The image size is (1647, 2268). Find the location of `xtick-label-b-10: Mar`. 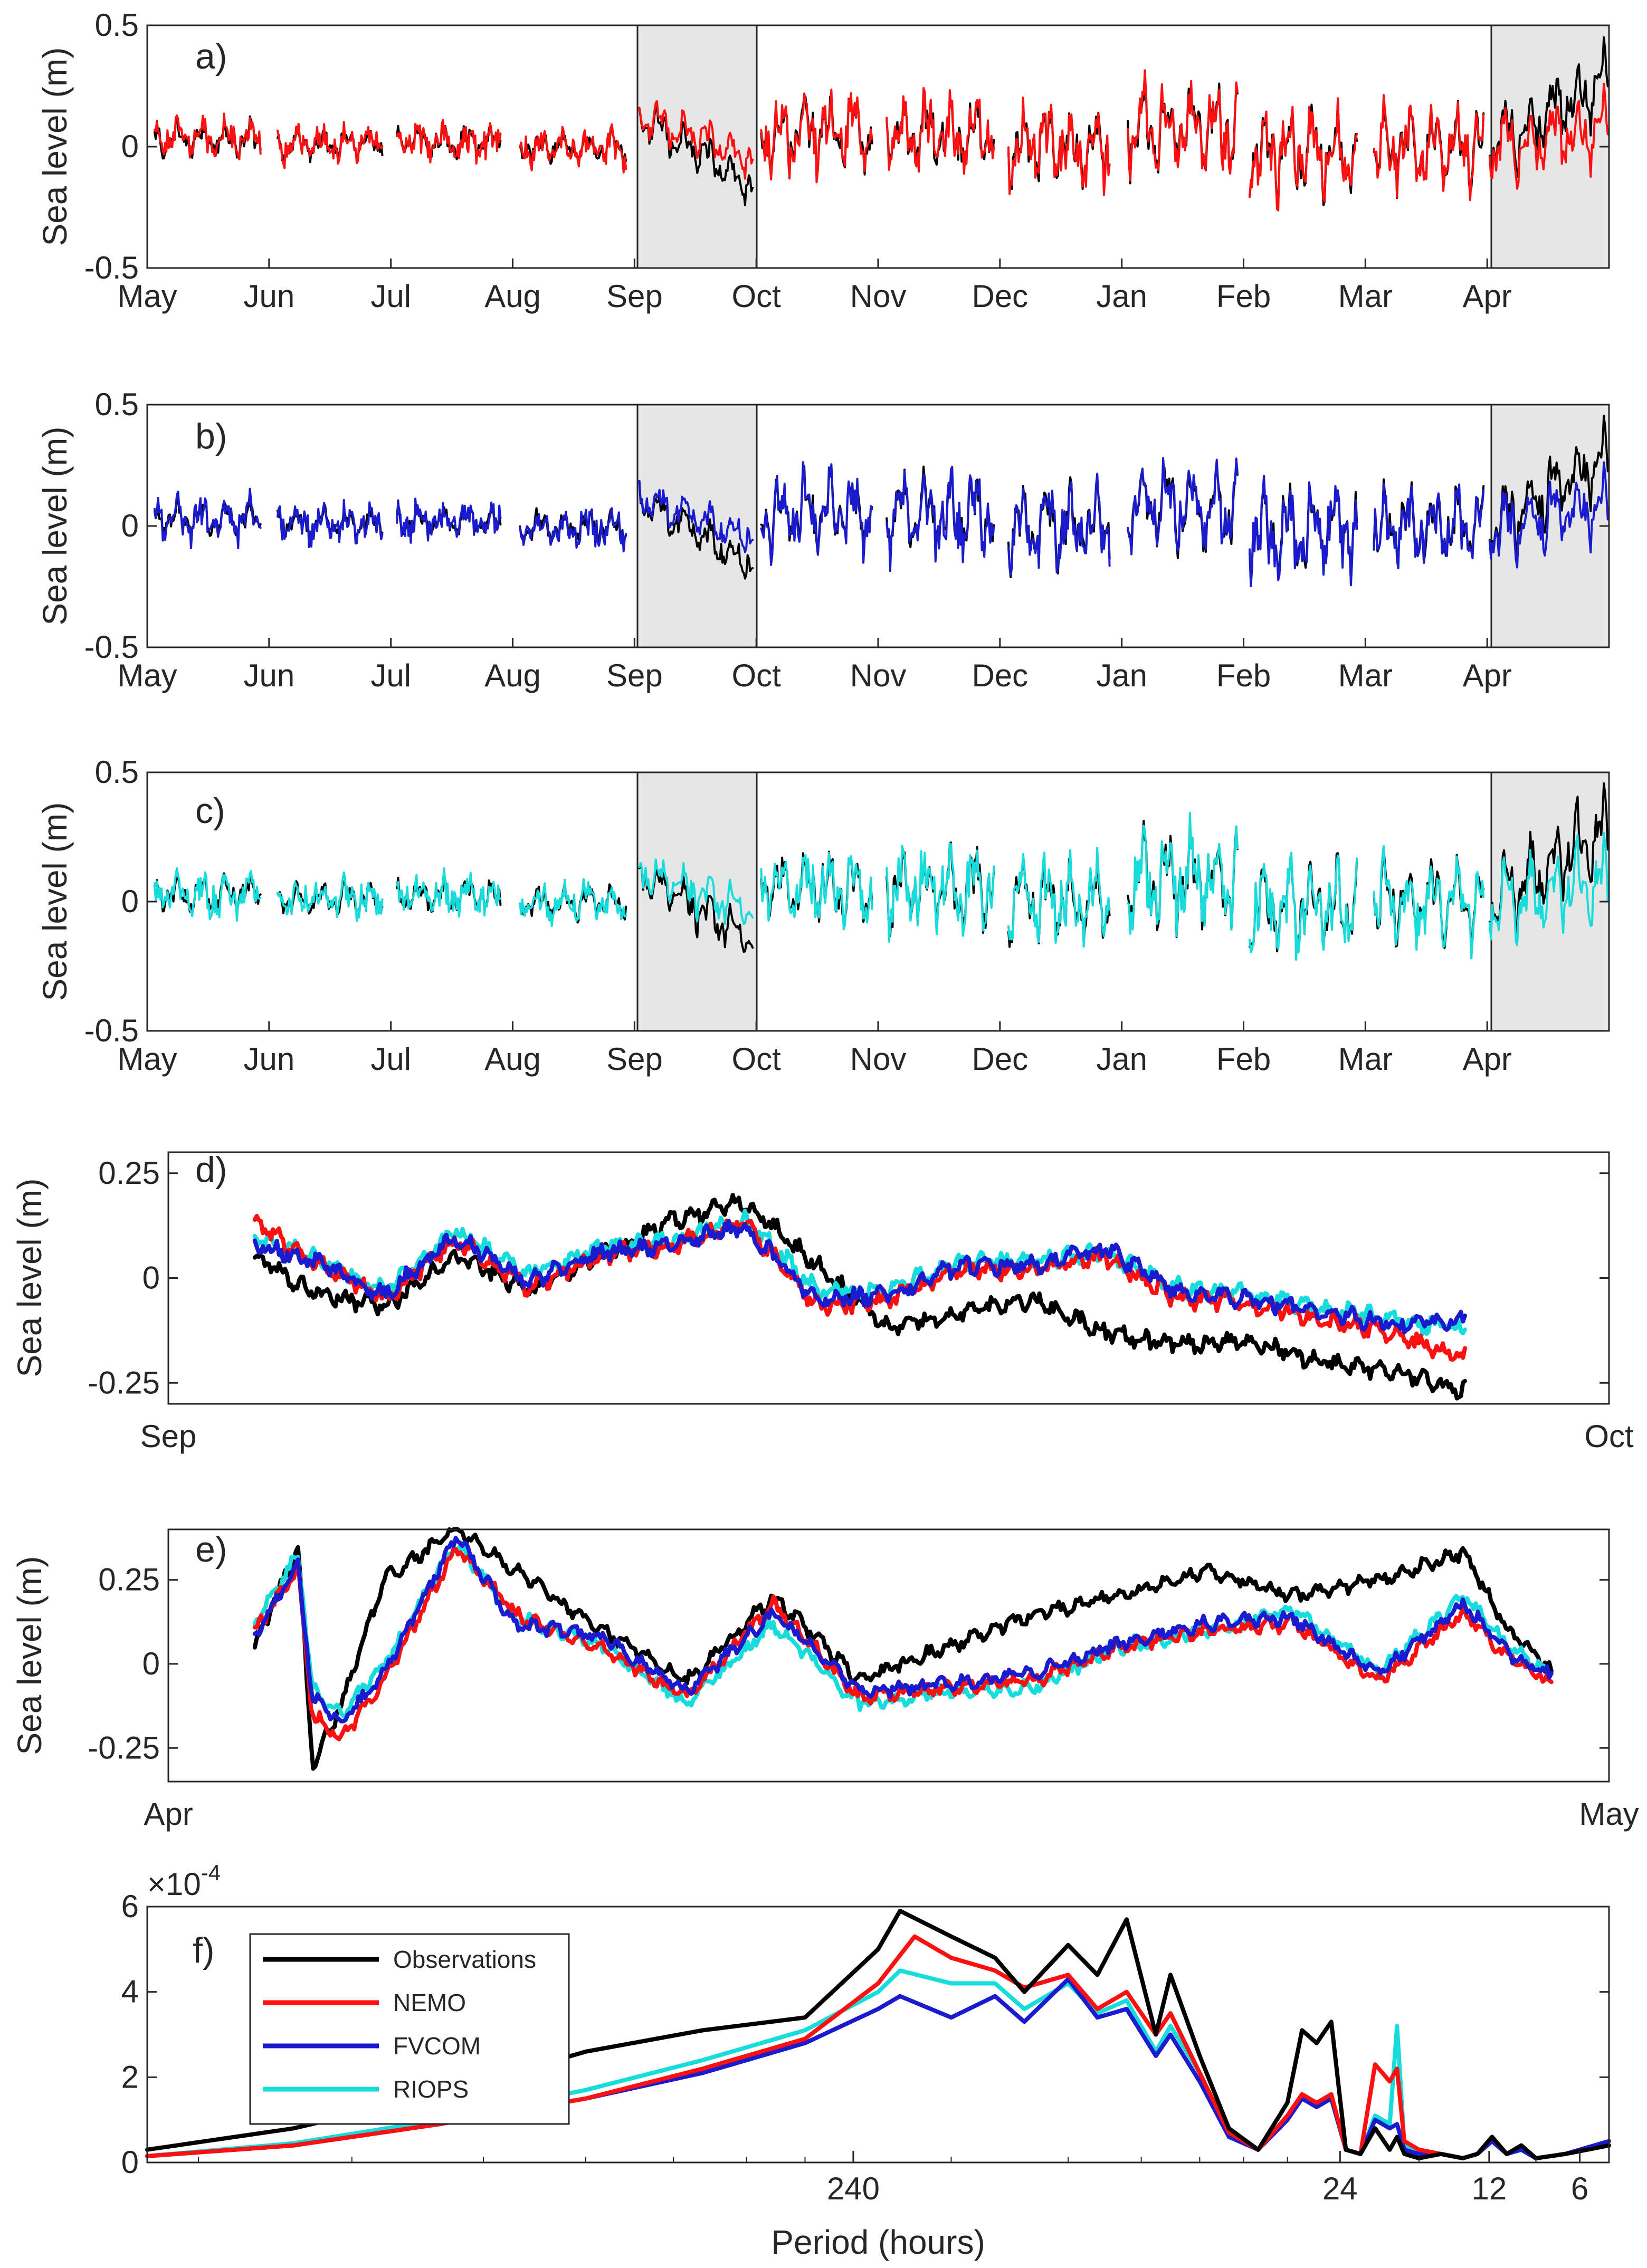

xtick-label-b-10: Mar is located at coordinates (1365, 676).